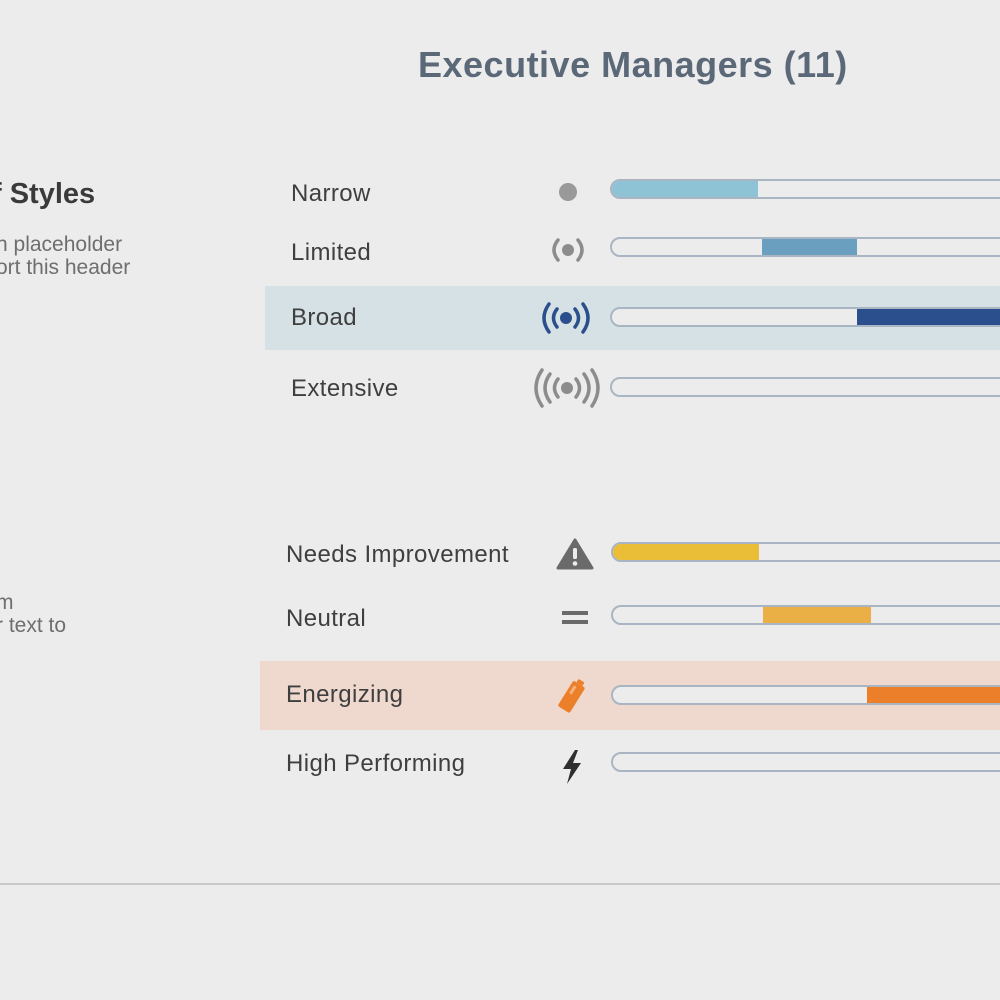  What do you see at coordinates (61, 244) in the screenshot?
I see `section-description-line-1: n placeholder` at bounding box center [61, 244].